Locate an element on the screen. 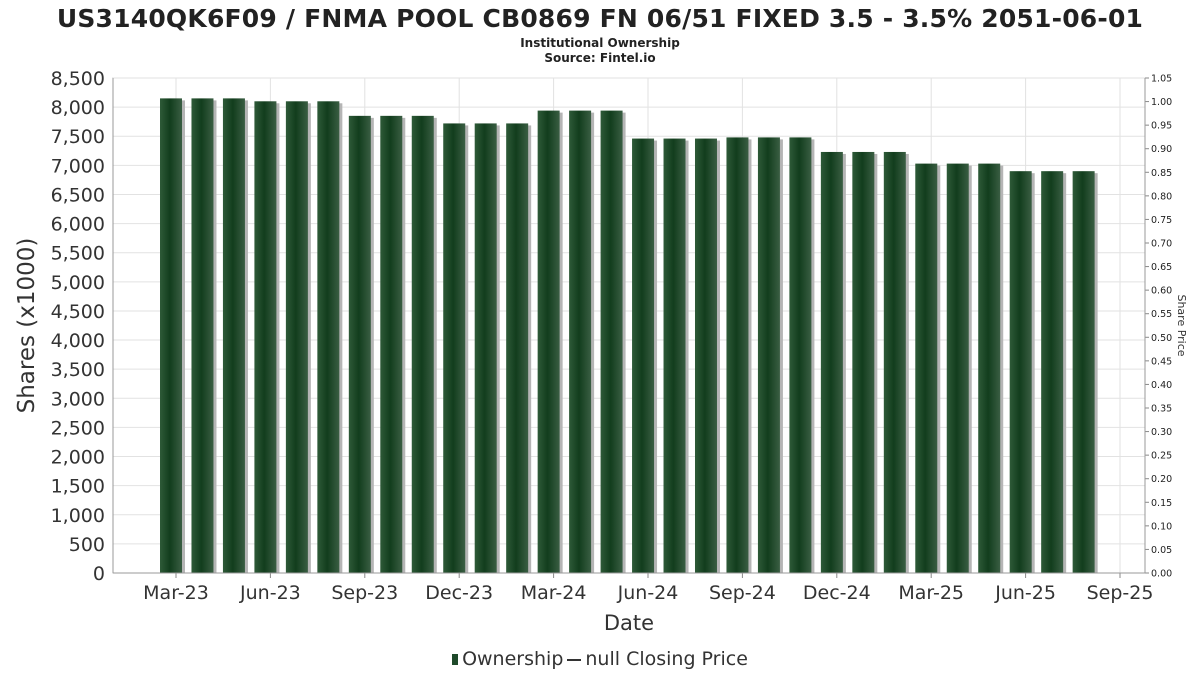 The width and height of the screenshot is (1200, 675). legend-ownership-label: Ownership is located at coordinates (513, 659).